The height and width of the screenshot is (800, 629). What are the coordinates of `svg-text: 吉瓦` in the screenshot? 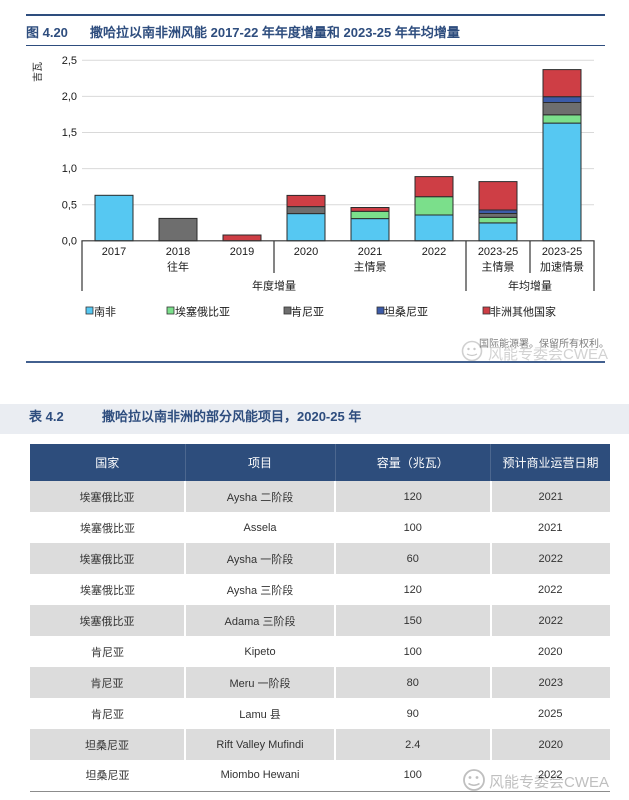 It's located at (38, 72).